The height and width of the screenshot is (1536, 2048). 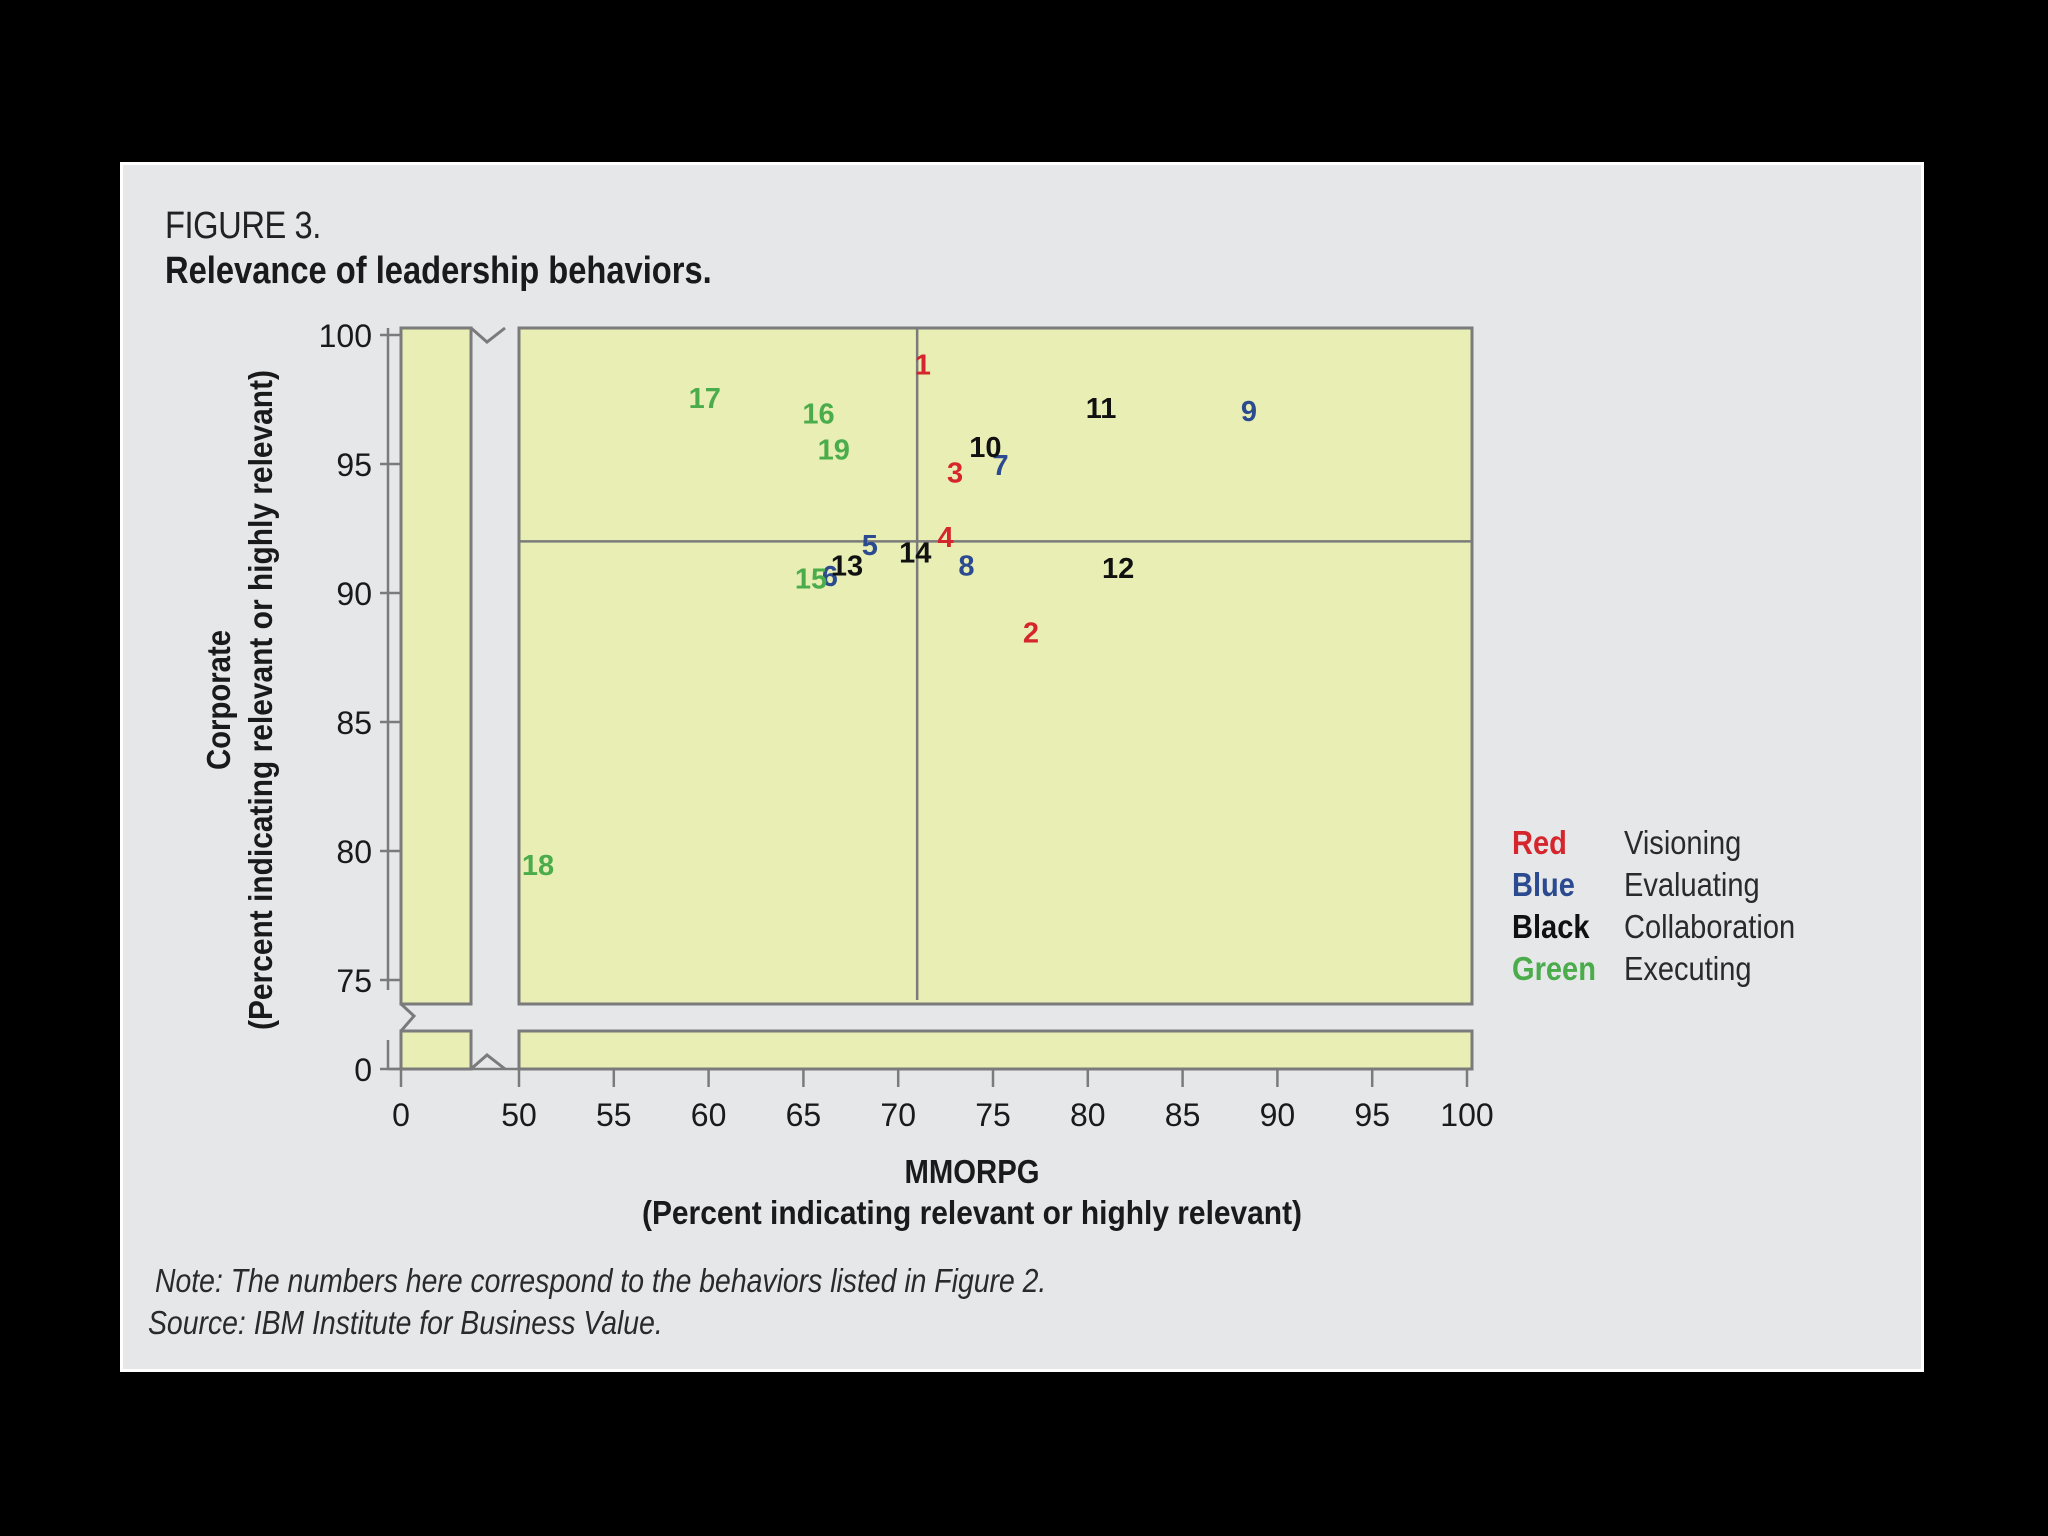 I want to click on y-tick-label: 0, so click(x=363, y=1070).